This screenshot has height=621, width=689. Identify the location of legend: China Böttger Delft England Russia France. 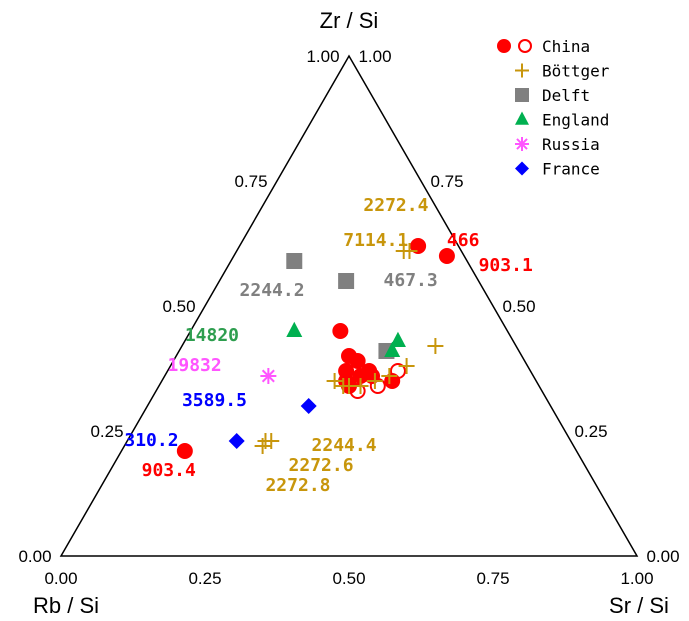
(553, 108).